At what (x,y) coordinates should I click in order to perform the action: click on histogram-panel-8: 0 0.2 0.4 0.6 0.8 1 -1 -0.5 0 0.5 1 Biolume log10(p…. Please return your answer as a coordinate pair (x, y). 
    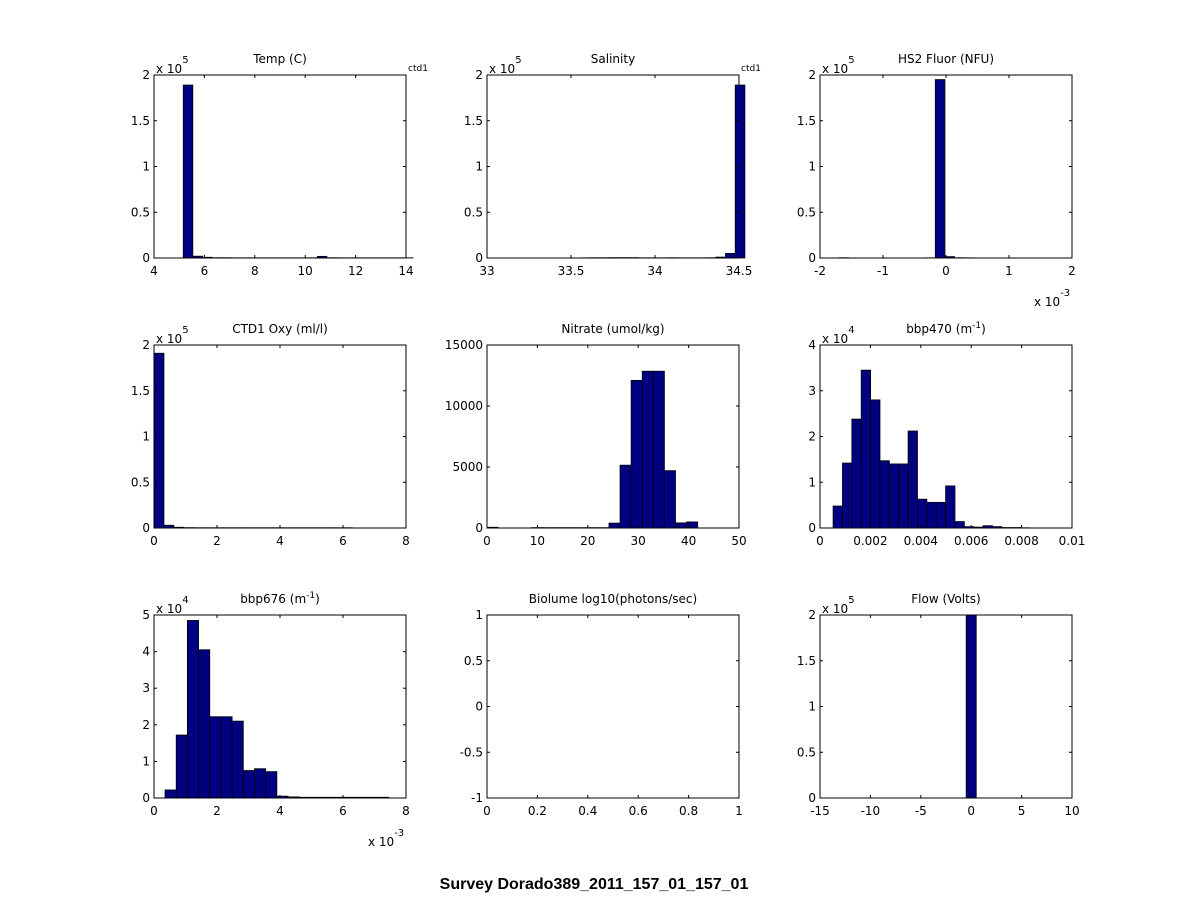
    Looking at the image, I should click on (601, 705).